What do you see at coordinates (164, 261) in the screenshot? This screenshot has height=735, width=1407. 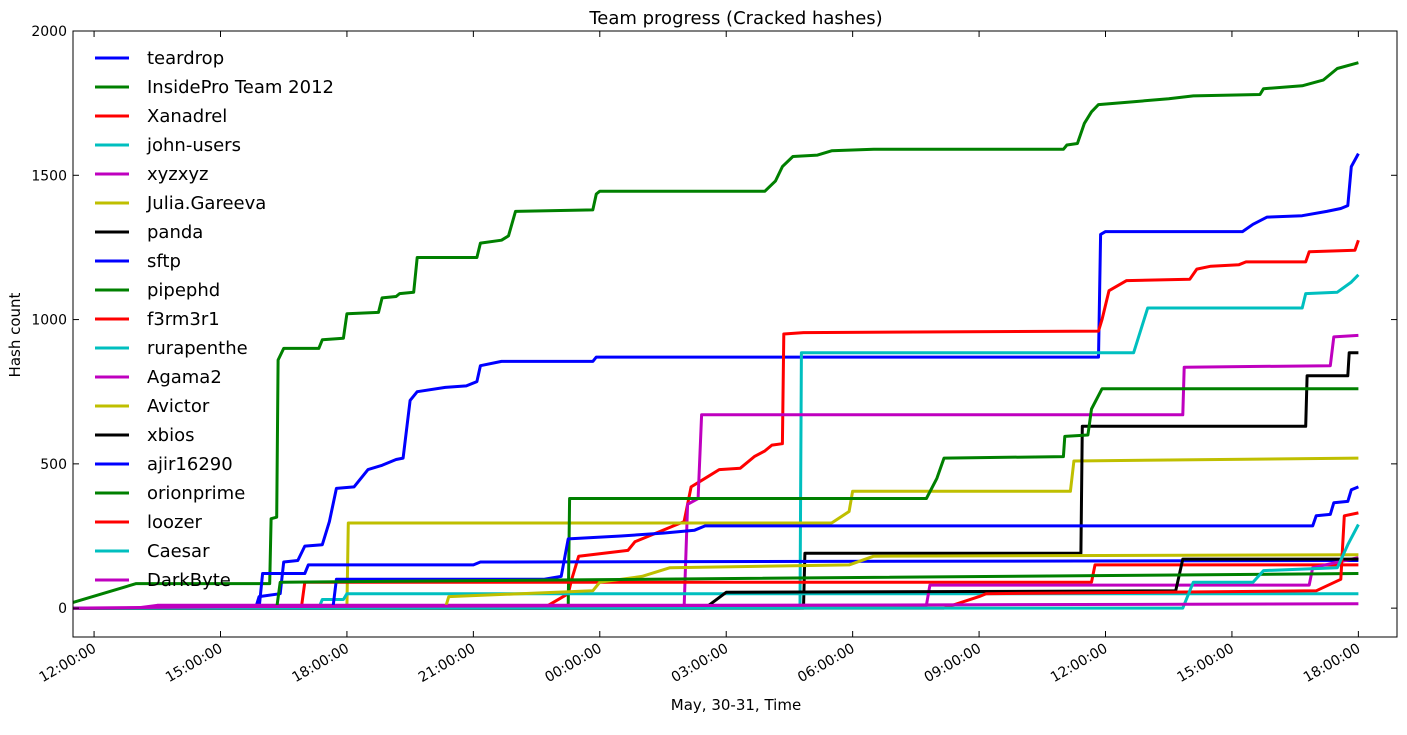 I see `legend-label-7: sftp` at bounding box center [164, 261].